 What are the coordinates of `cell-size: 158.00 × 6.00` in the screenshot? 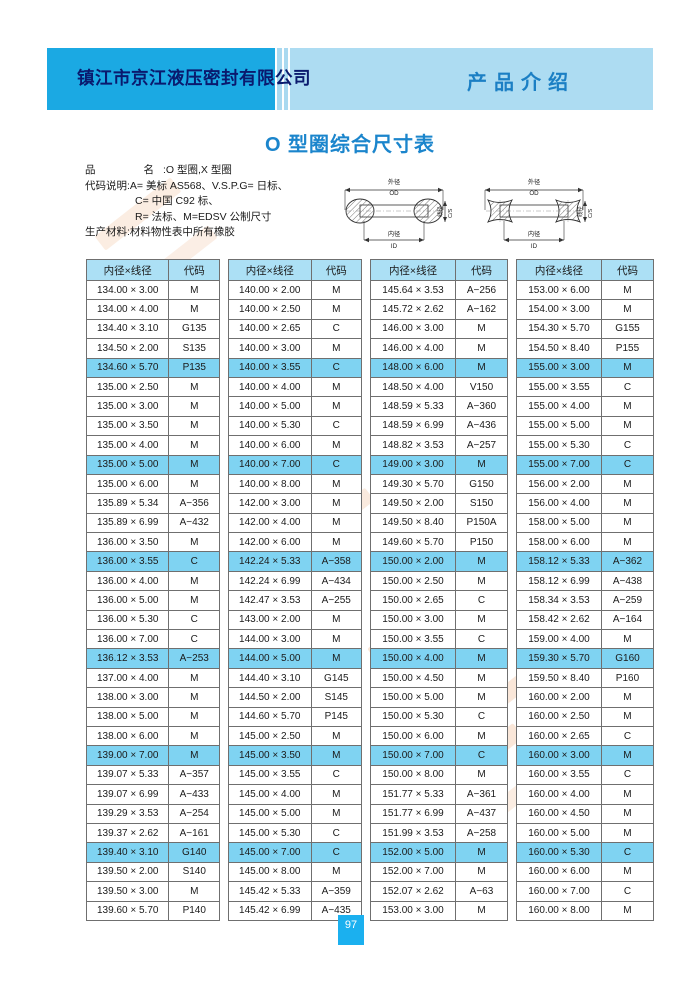 It's located at (559, 542).